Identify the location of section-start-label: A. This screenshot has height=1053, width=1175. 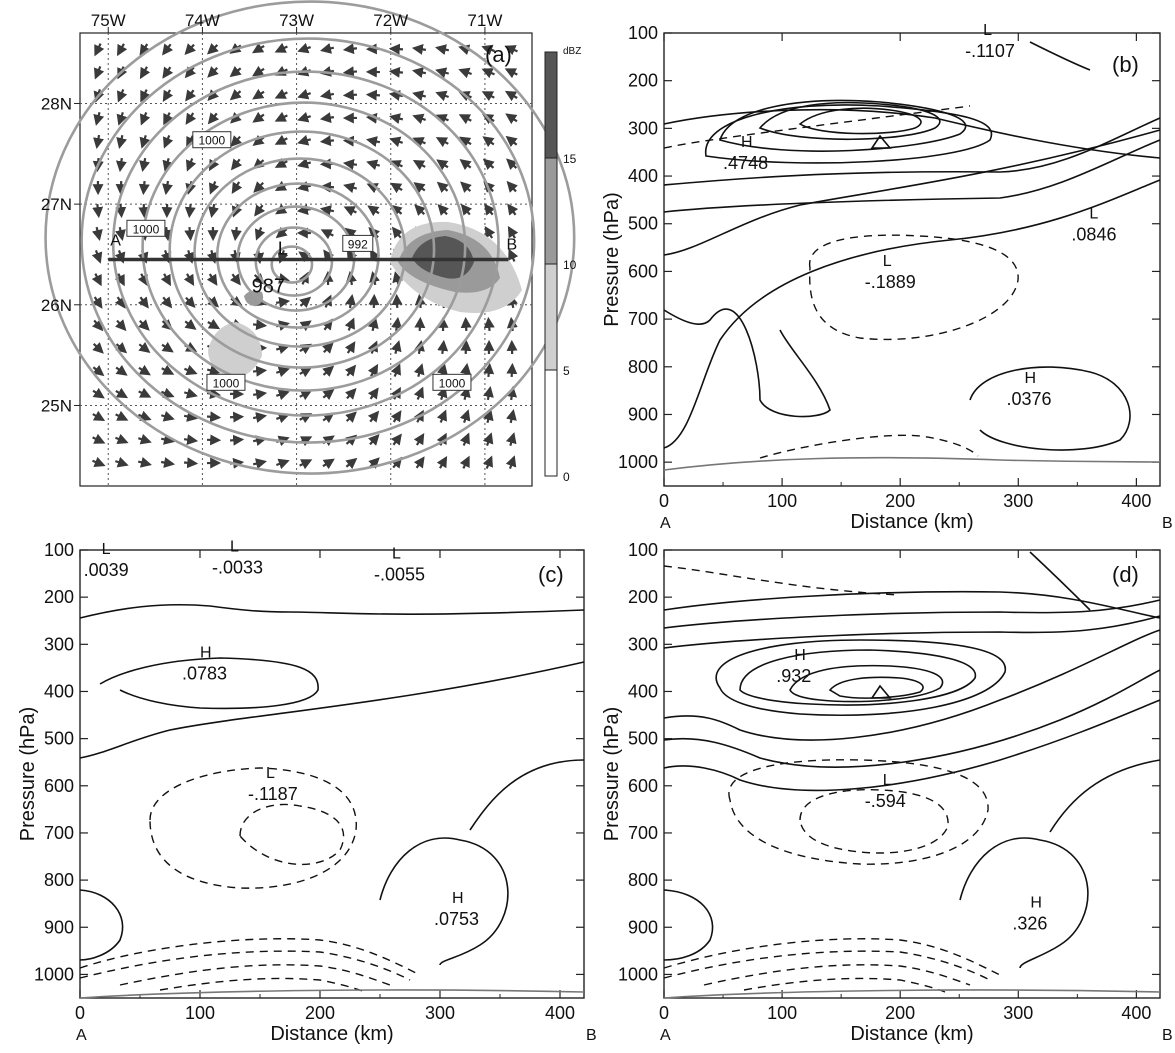
(665, 1035).